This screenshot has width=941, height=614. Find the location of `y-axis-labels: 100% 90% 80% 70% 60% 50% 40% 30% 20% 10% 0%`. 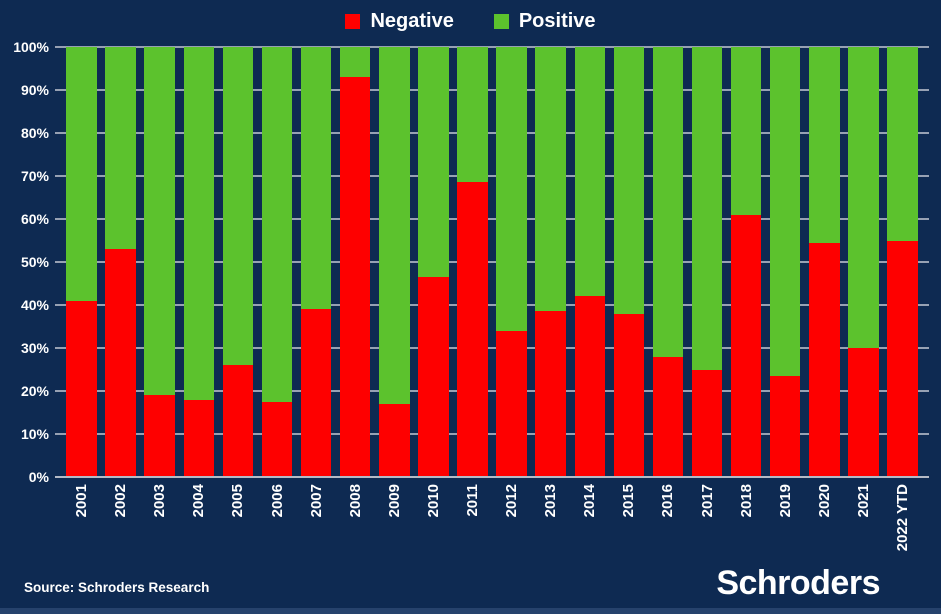

y-axis-labels: 100% 90% 80% 70% 60% 50% 40% 30% 20% 10% 0% is located at coordinates (27, 262).